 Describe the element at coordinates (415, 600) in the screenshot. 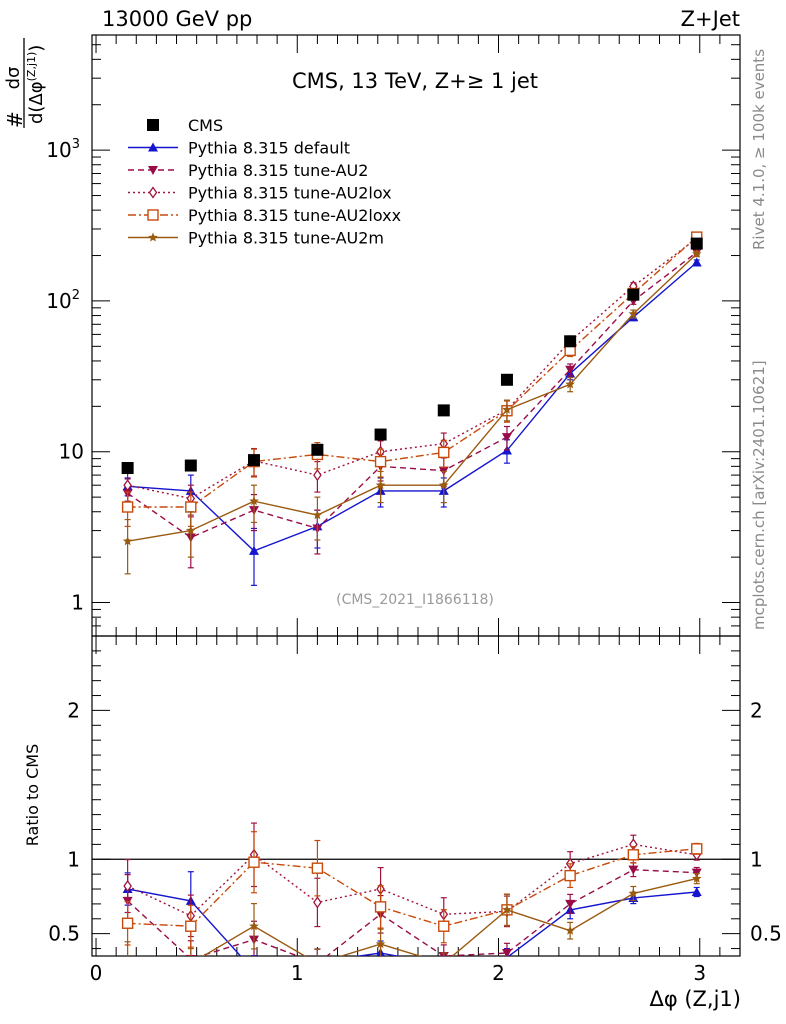

I see `analysis-id: (CMS_2021_I1866118)` at that location.